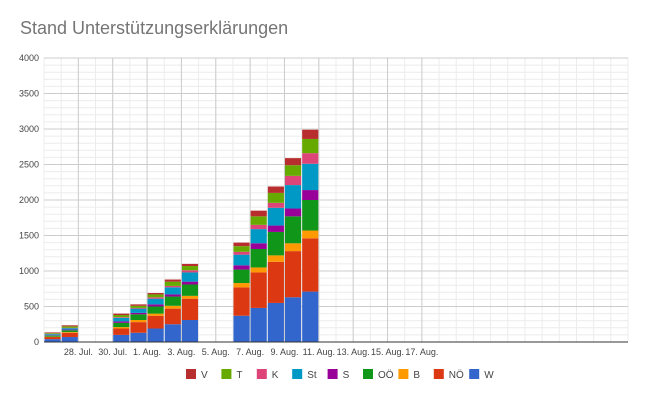  I want to click on legend-label: B, so click(416, 375).